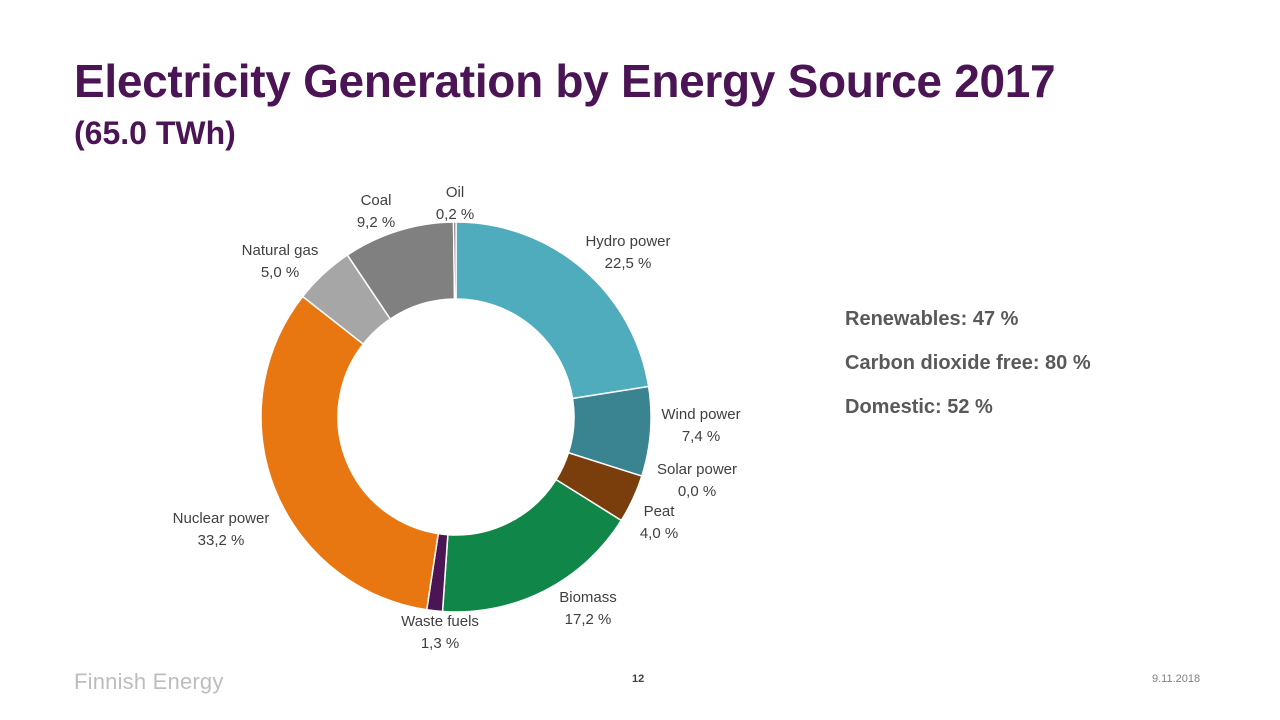 The height and width of the screenshot is (720, 1280). Describe the element at coordinates (280, 261) in the screenshot. I see `label-natural-gas: Natural gas 5,0 %` at that location.